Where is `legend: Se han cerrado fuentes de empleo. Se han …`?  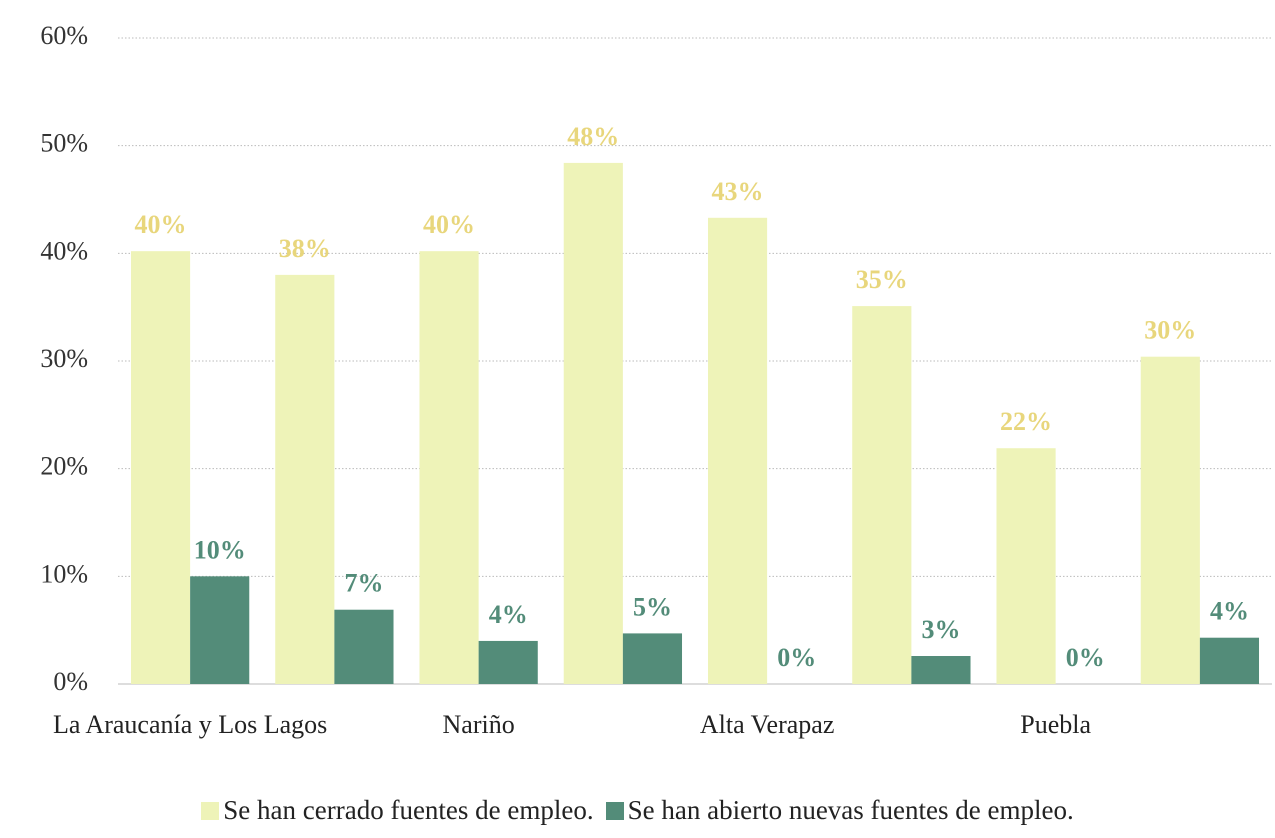 legend: Se han cerrado fuentes de empleo. Se han … is located at coordinates (637, 810).